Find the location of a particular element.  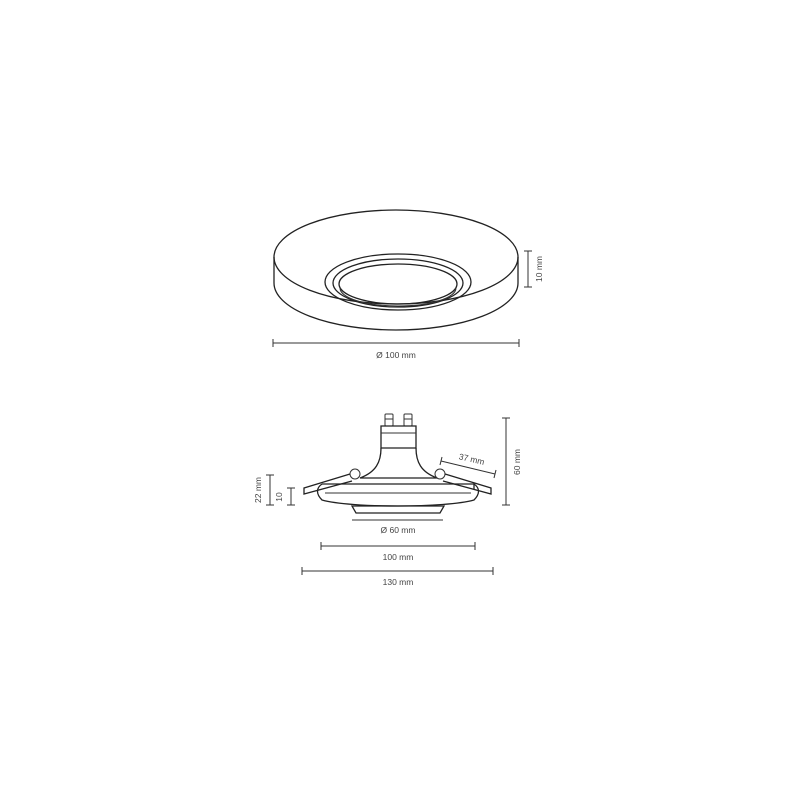

recess-mid-ring is located at coordinates (398, 283).